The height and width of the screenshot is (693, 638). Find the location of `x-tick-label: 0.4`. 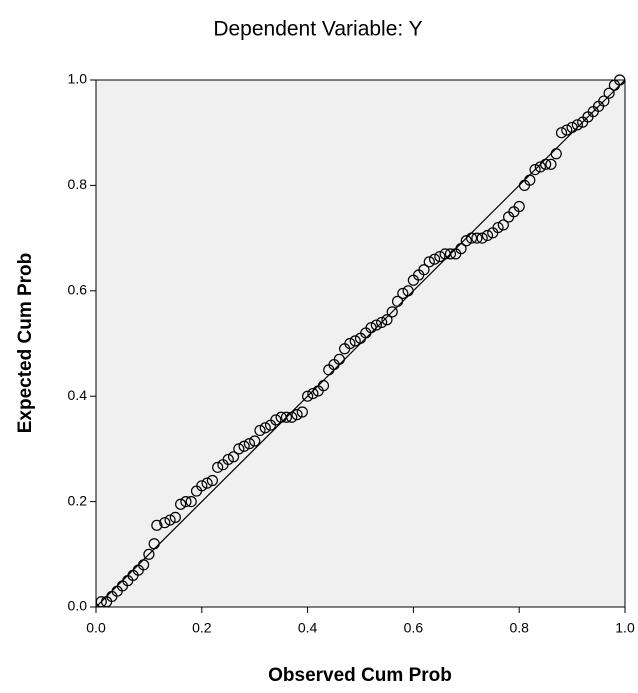

x-tick-label: 0.4 is located at coordinates (308, 628).